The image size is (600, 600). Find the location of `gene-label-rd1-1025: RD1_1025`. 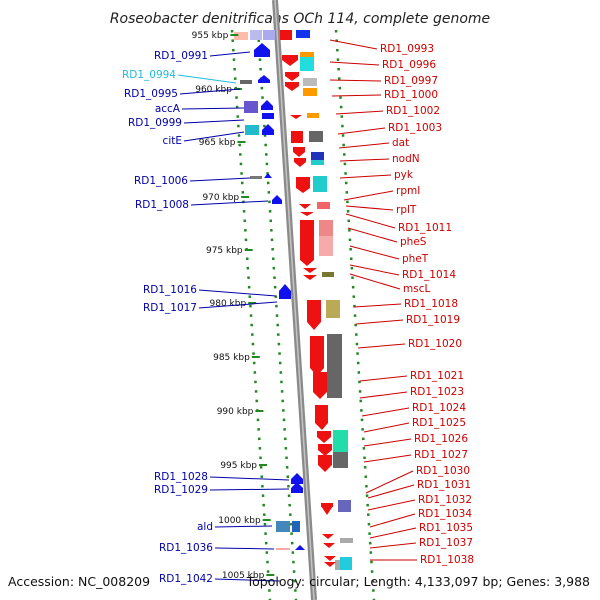

gene-label-rd1-1025: RD1_1025 is located at coordinates (439, 423).